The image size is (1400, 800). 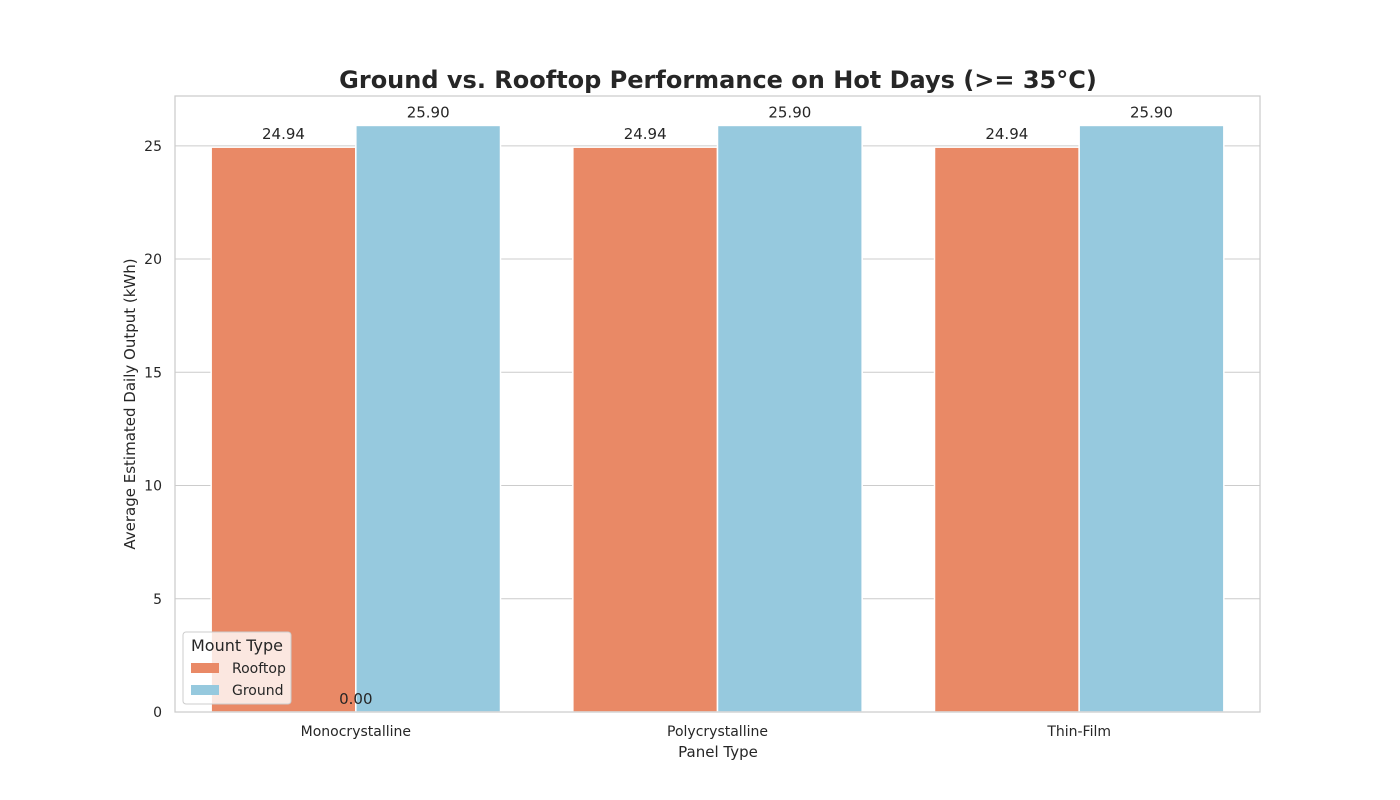 I want to click on legend-label-rooftop: Rooftop, so click(x=259, y=669).